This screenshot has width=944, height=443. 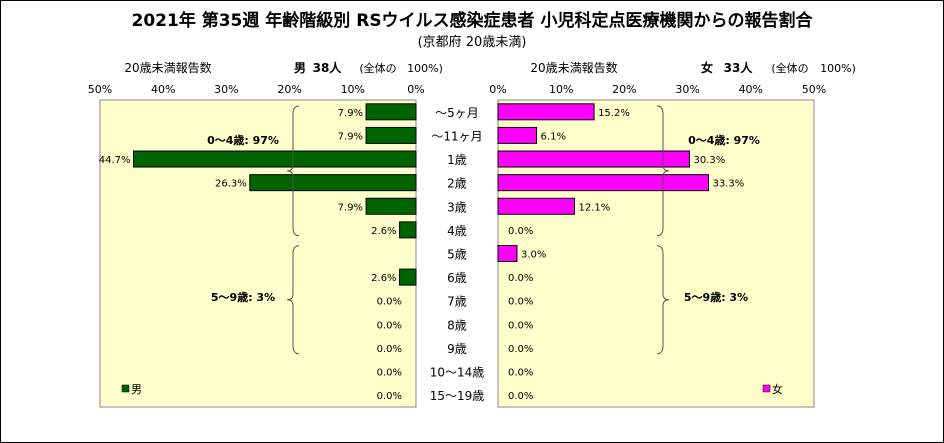 I want to click on female-group2-annotation: 5～9歳: 3%, so click(x=716, y=297).